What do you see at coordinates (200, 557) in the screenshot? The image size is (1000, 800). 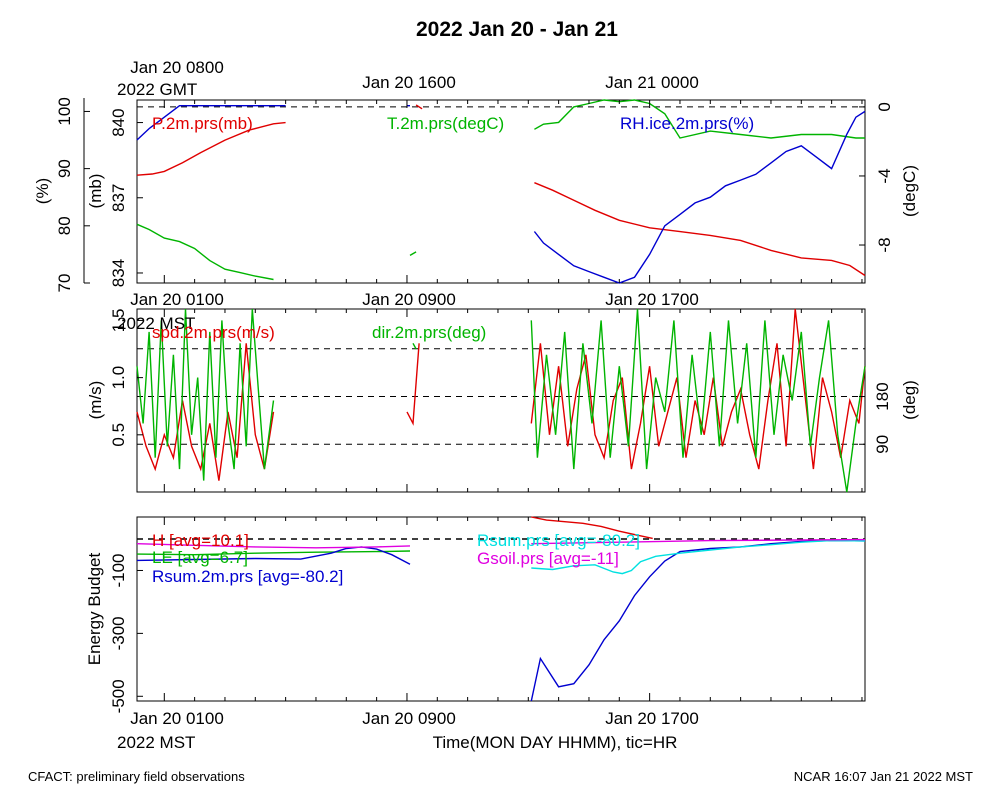 I see `legend-latent-heat: LE [avg=6.7]` at bounding box center [200, 557].